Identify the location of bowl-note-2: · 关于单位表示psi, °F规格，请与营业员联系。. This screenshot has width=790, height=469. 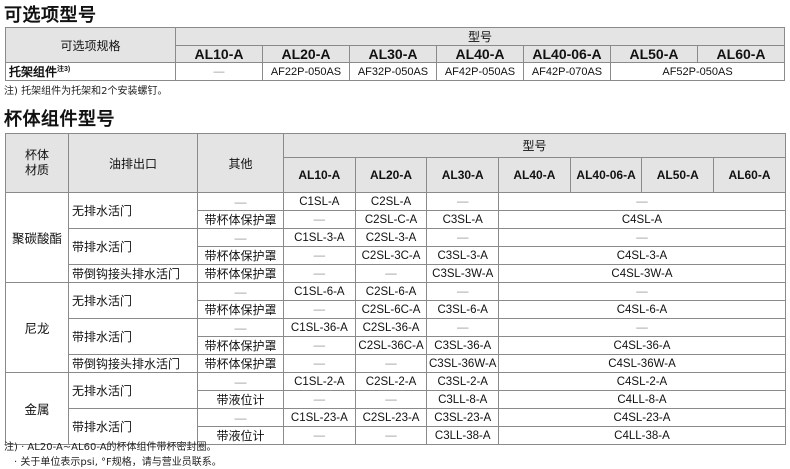
(118, 462).